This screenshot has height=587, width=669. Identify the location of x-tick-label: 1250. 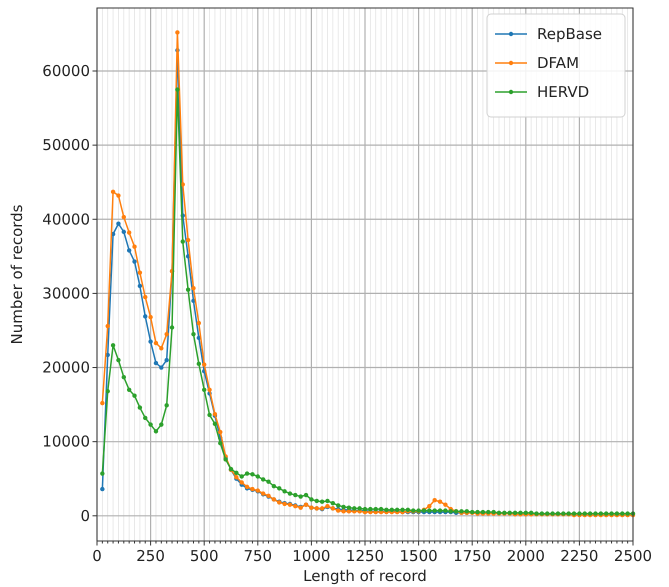
(365, 556).